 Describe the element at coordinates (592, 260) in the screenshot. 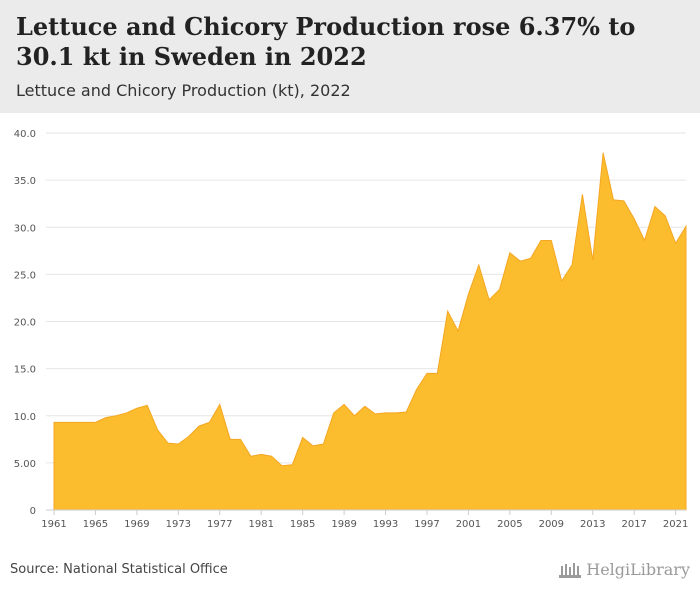

I see `data-point-2013` at that location.